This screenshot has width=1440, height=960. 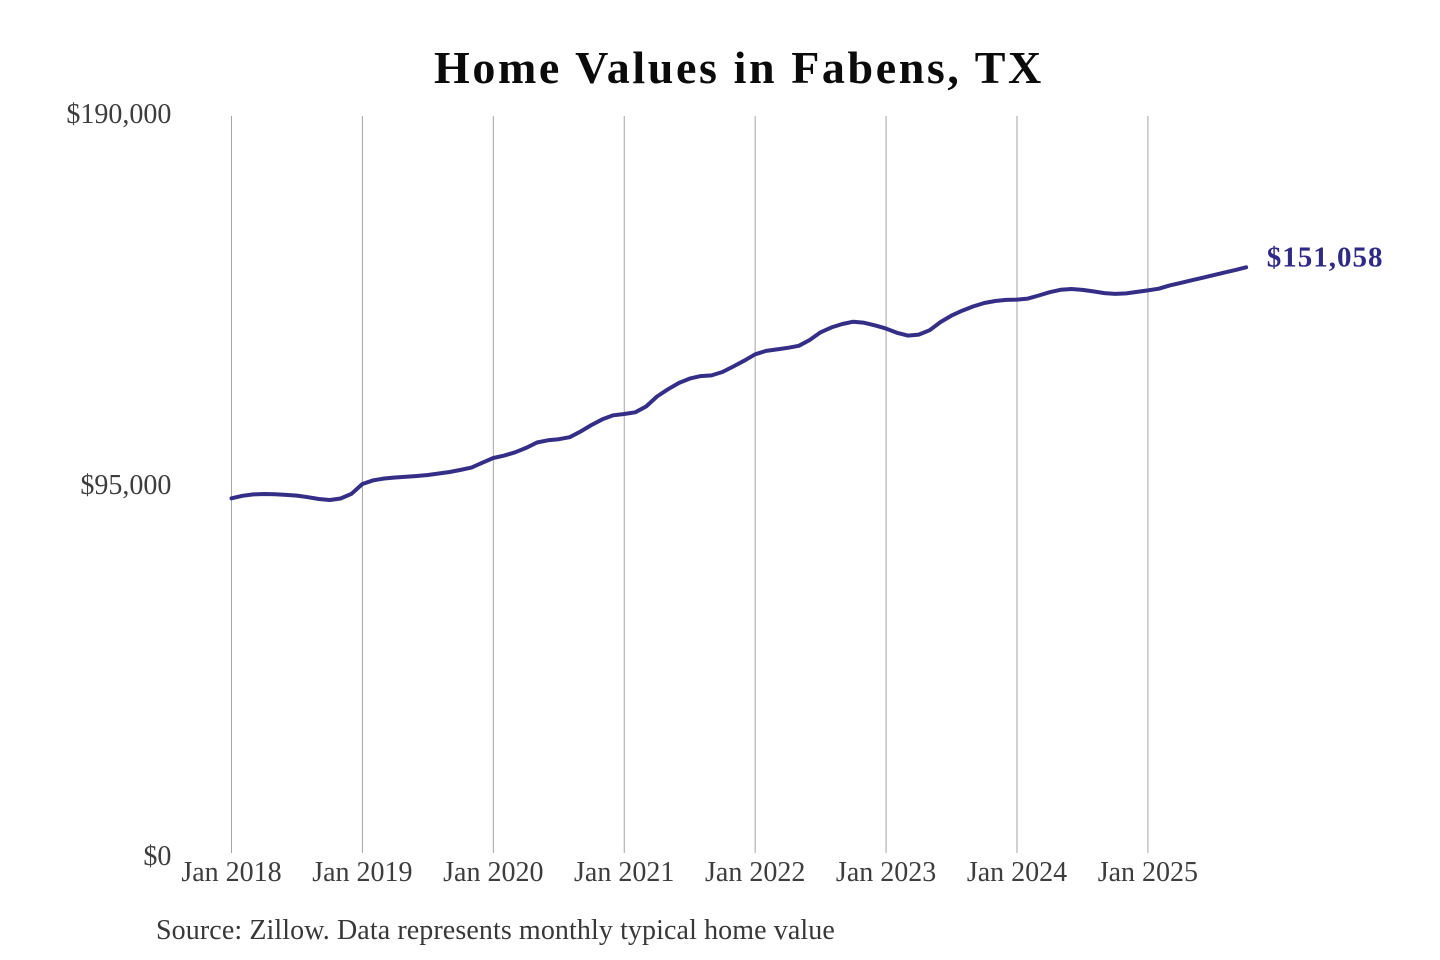 I want to click on svg-text: $0, so click(x=157, y=856).